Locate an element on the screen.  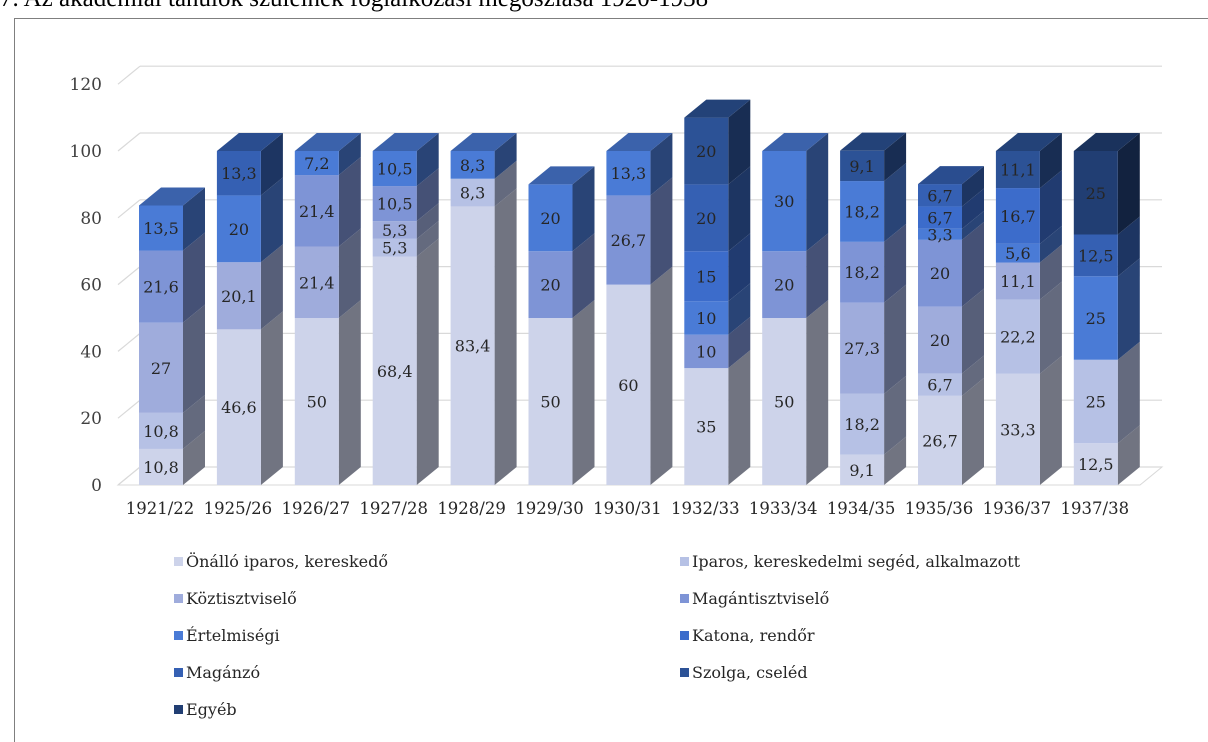
legend-item: Magántisztviselő is located at coordinates (754, 598).